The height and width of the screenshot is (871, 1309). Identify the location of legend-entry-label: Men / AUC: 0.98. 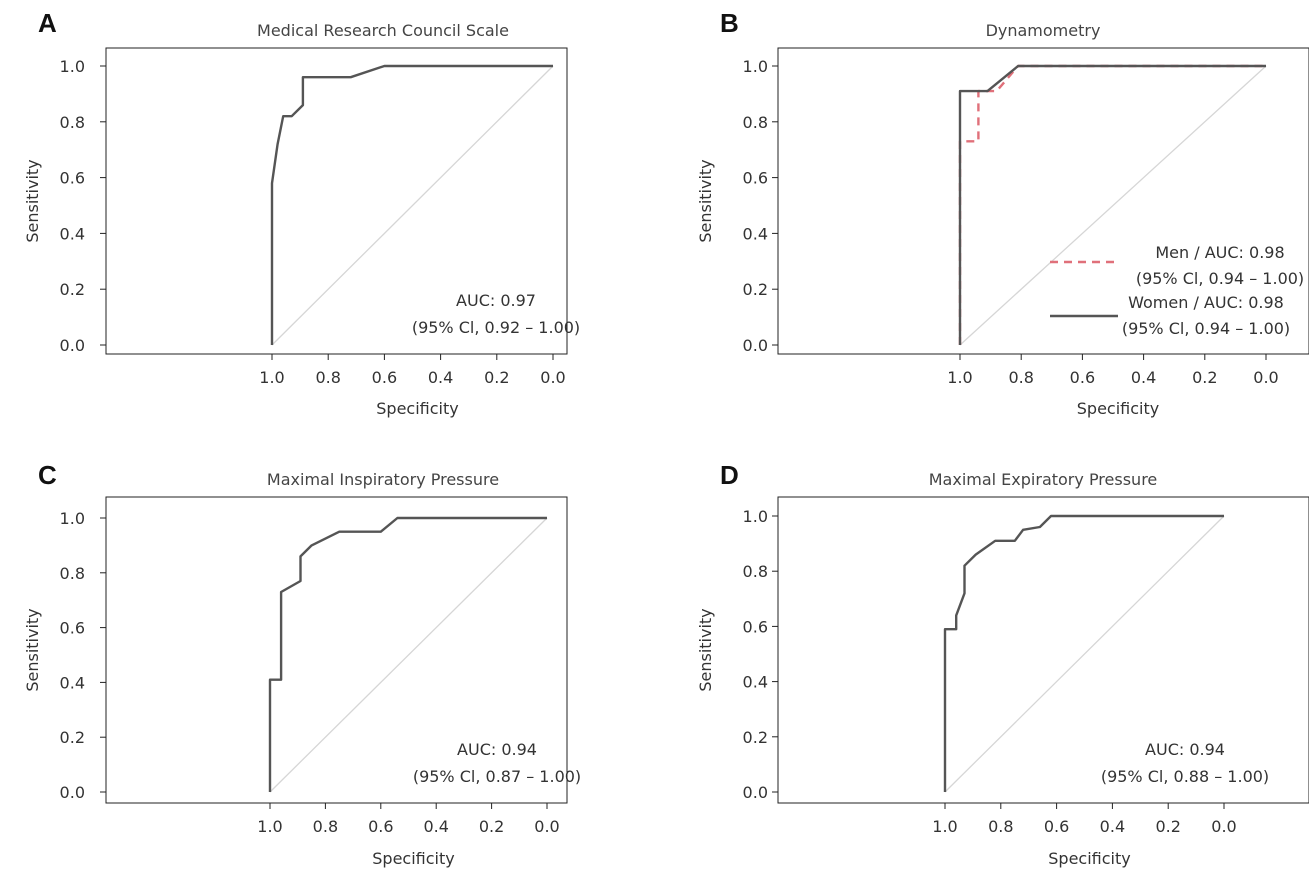
(1219, 252).